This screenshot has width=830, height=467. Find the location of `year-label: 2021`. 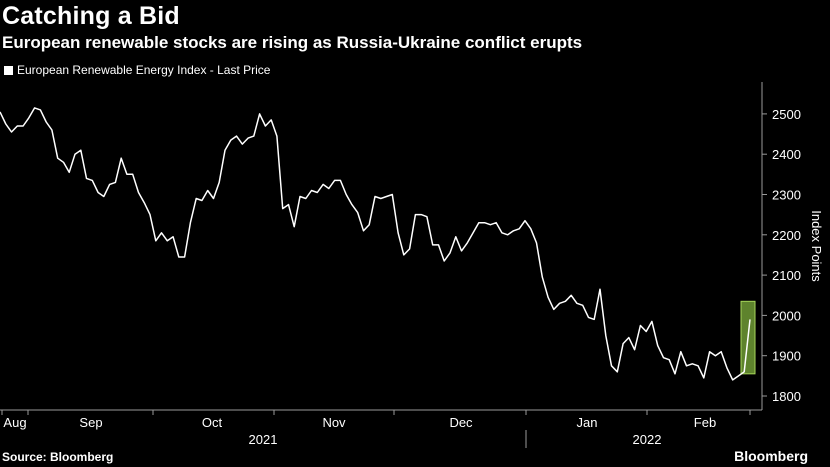

year-label: 2021 is located at coordinates (263, 439).